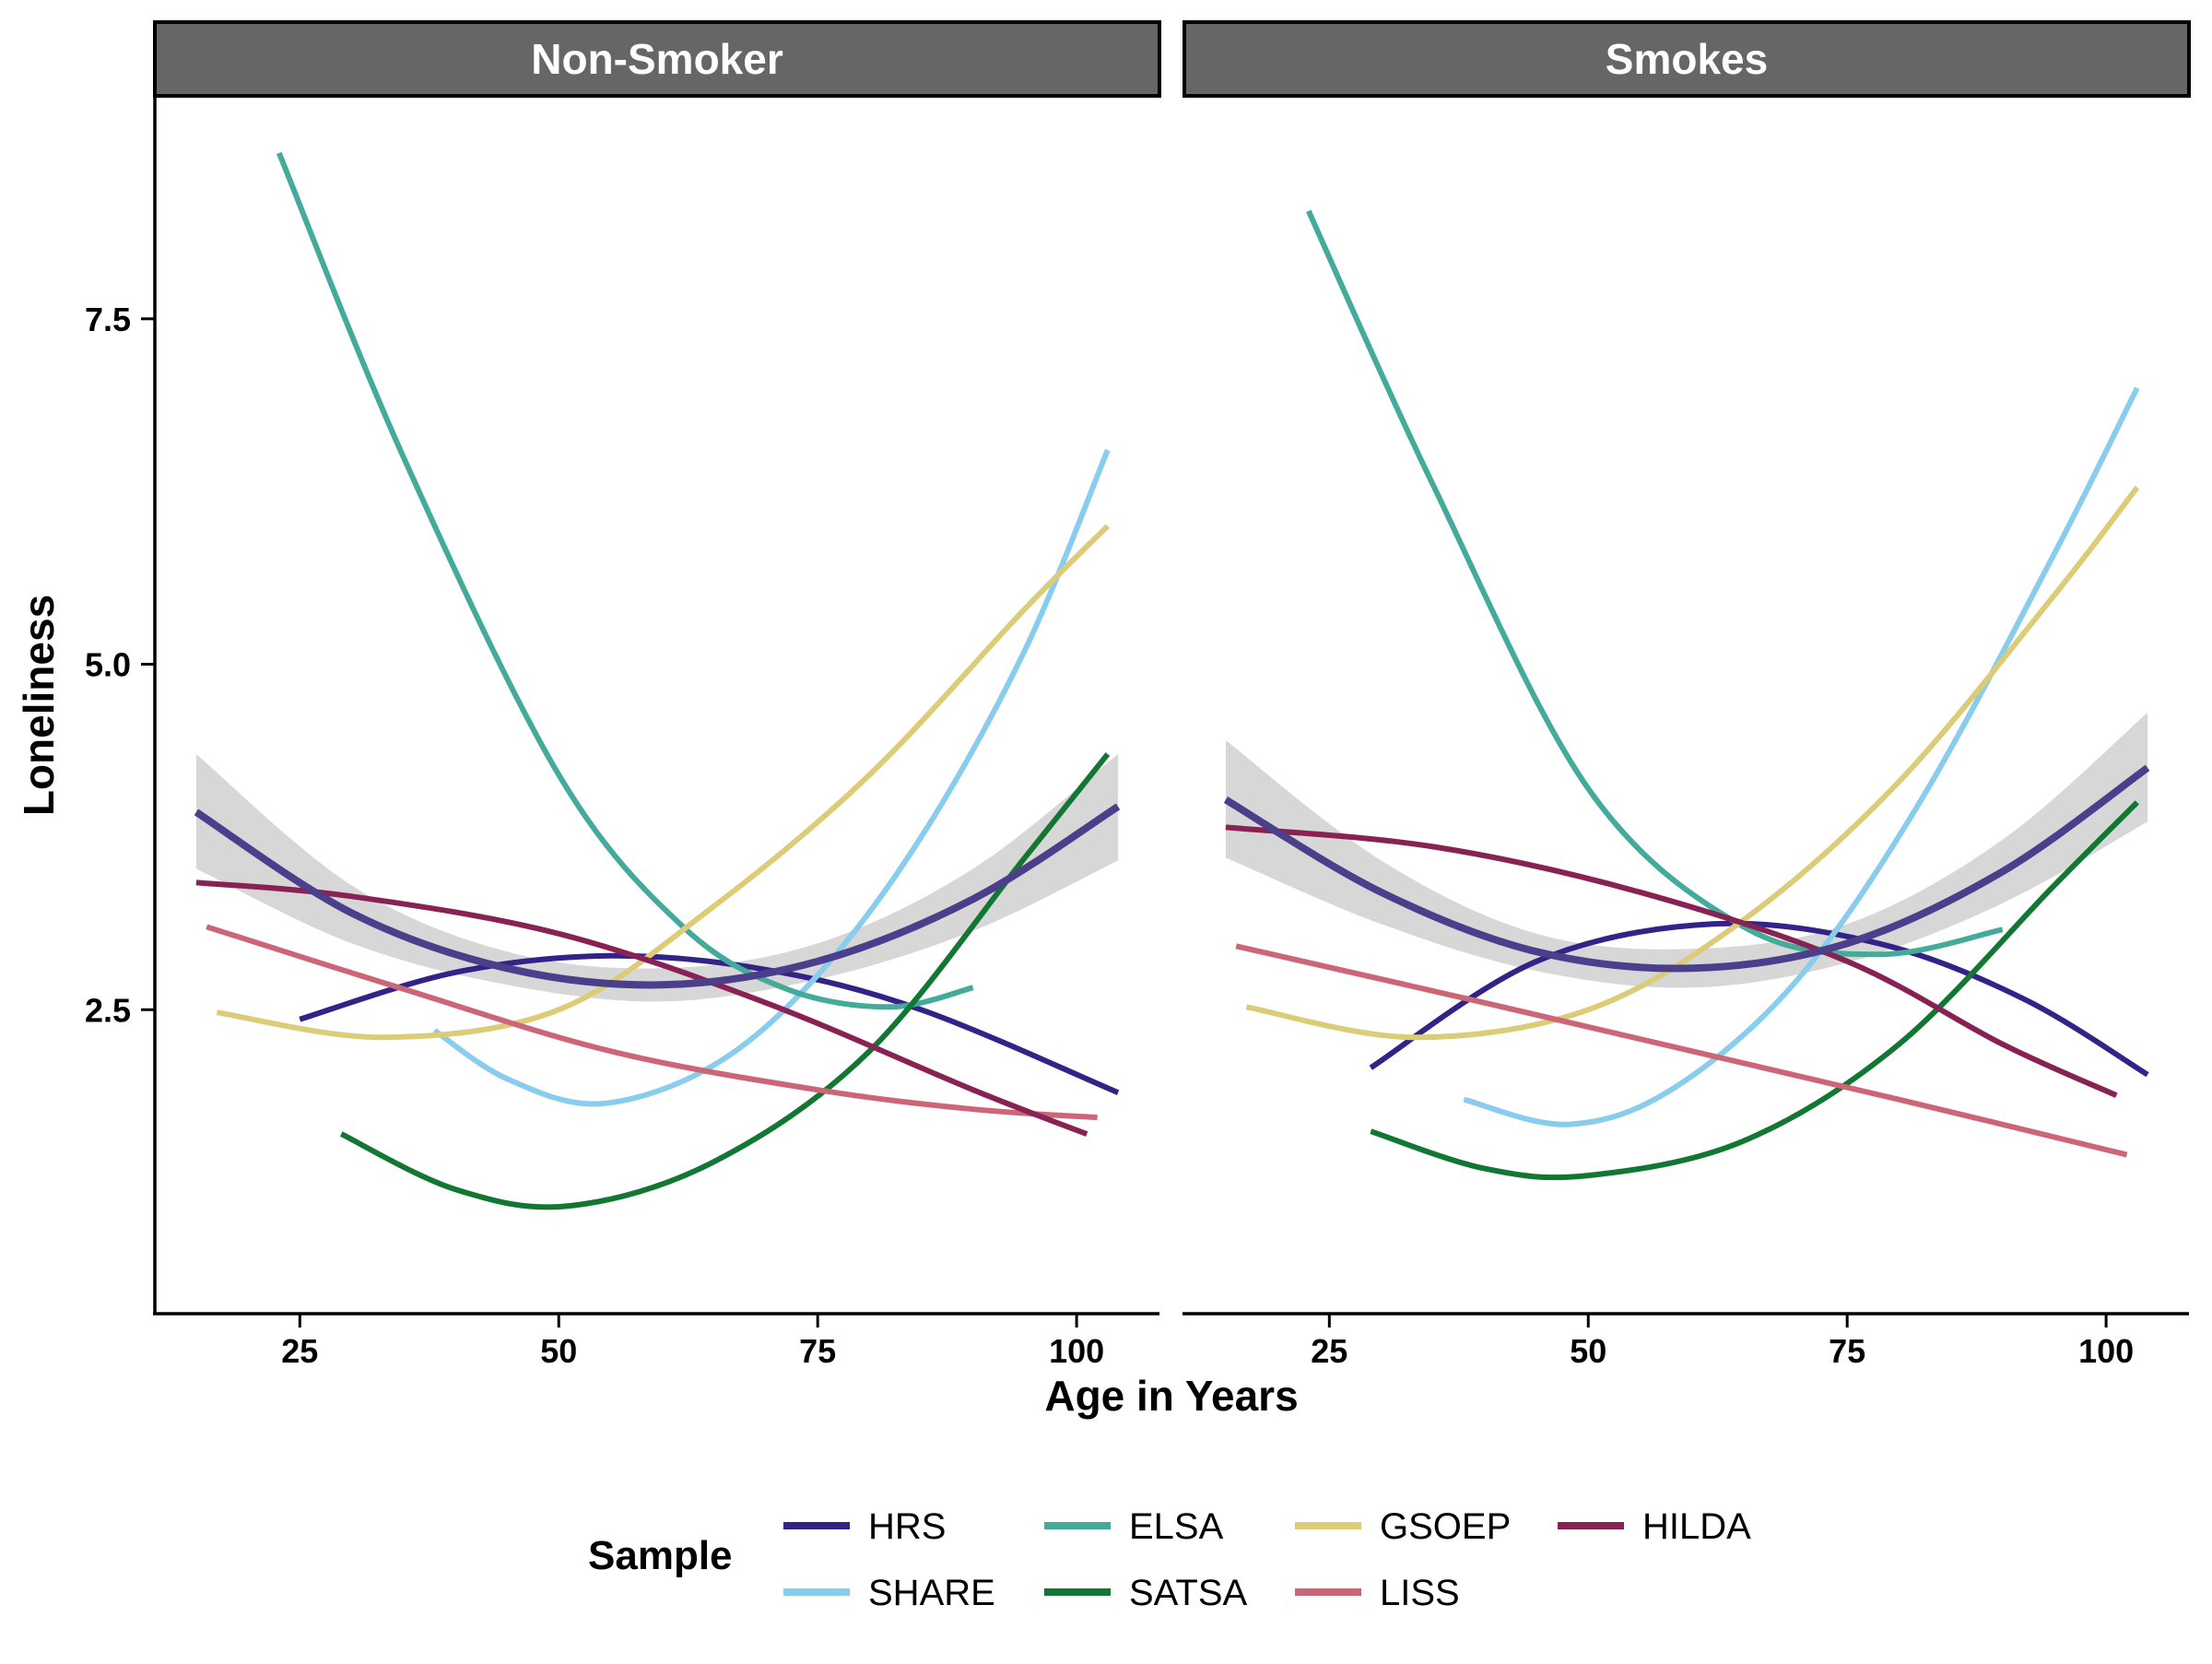 This screenshot has width=2212, height=1664. I want to click on series-line-gsoep-non-smoker, so click(663, 782).